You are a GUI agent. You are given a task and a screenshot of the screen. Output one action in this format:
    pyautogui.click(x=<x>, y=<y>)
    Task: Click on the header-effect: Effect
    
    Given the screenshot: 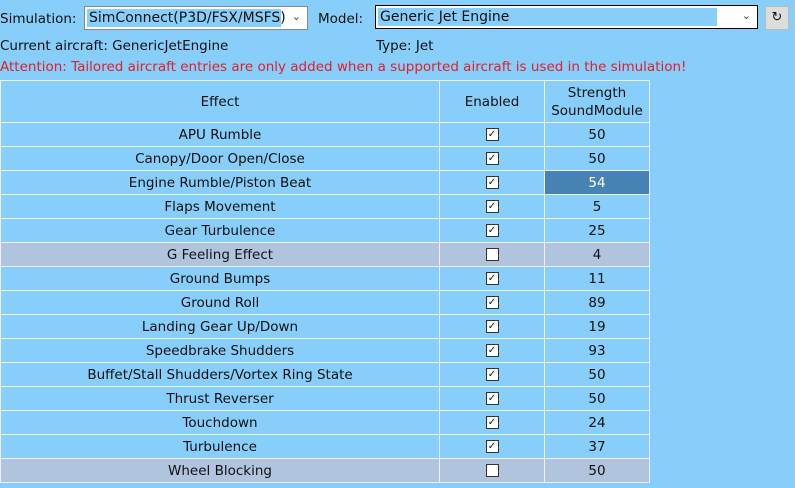 What is the action you would take?
    pyautogui.click(x=220, y=101)
    